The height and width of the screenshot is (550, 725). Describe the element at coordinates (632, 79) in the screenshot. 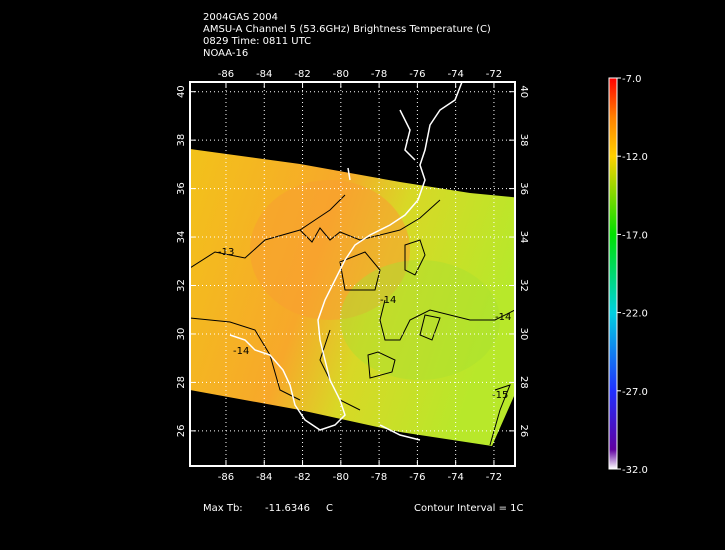

I see `colorbar-tick-label: -7.0` at that location.